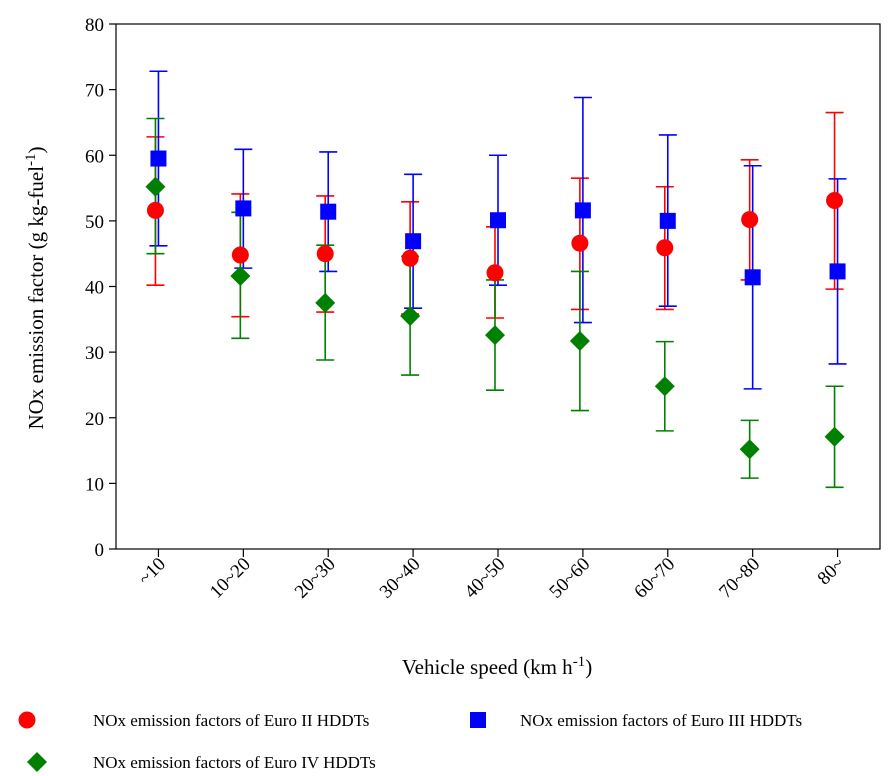 The image size is (892, 776). I want to click on series-2-markers, so click(498, 218).